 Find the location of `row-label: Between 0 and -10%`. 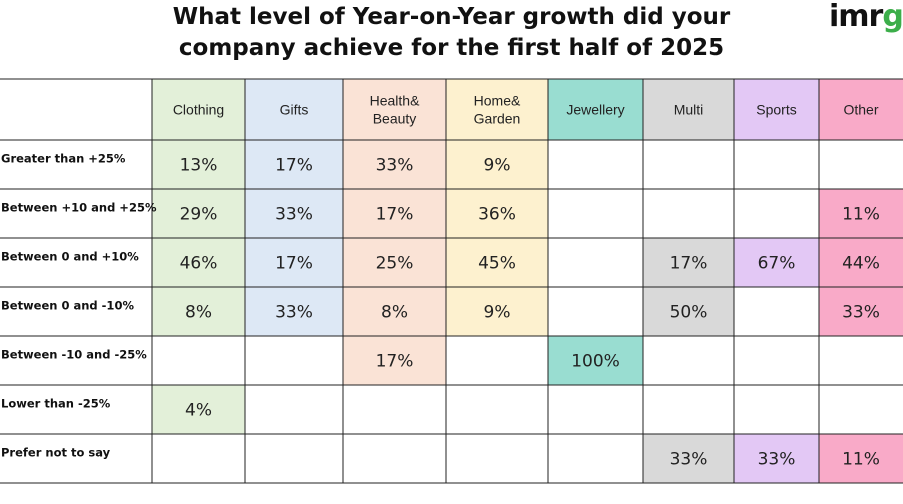

row-label: Between 0 and -10% is located at coordinates (67, 306).